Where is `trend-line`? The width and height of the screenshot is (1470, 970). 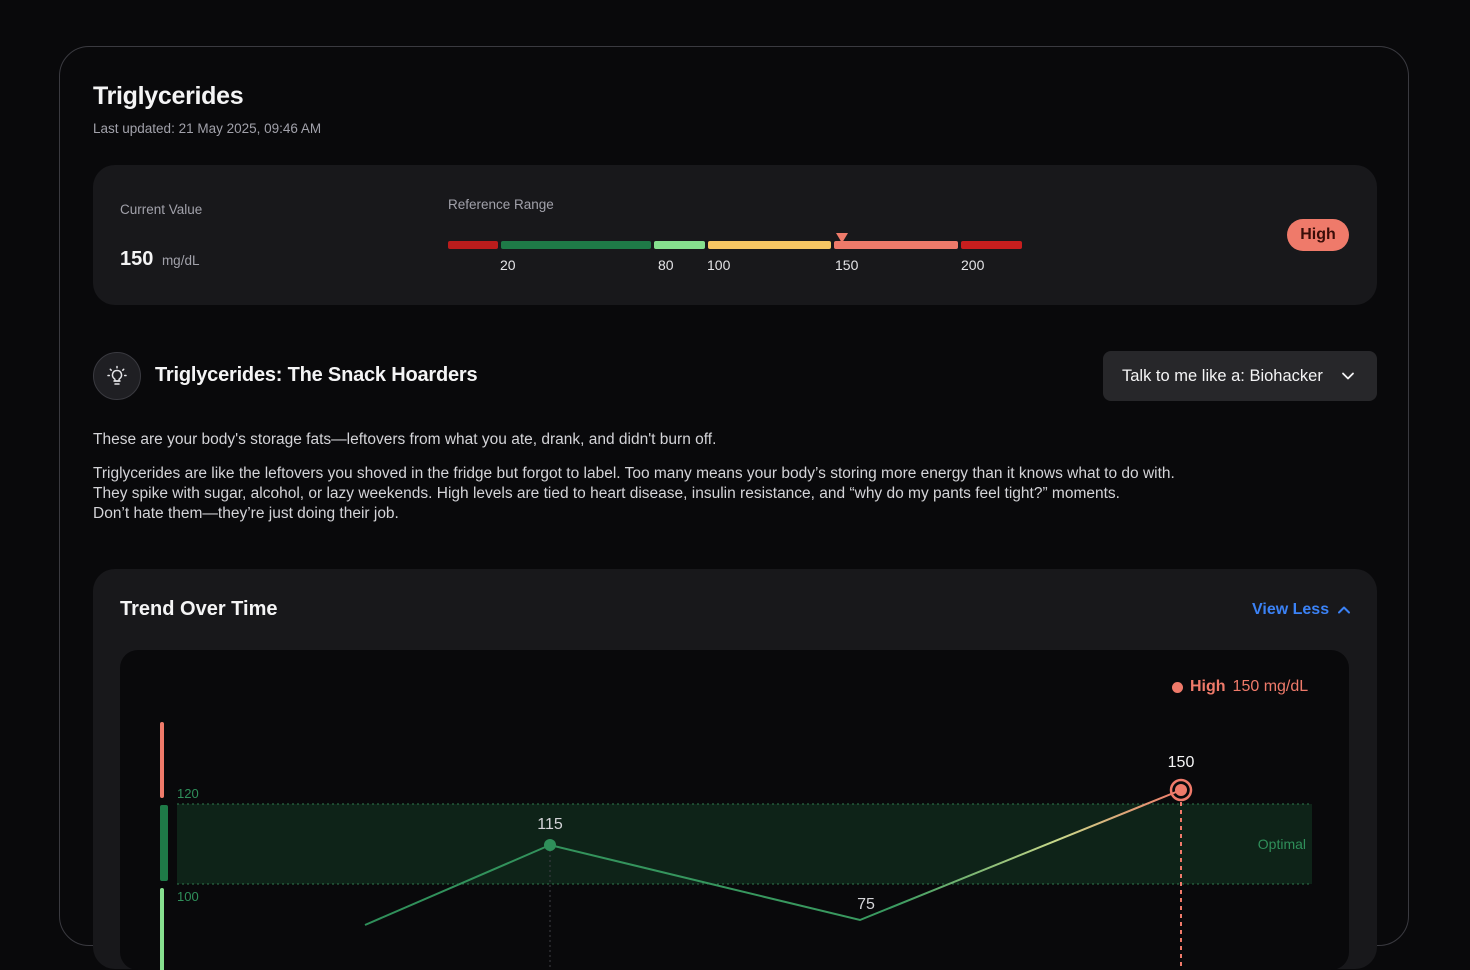 trend-line is located at coordinates (773, 857).